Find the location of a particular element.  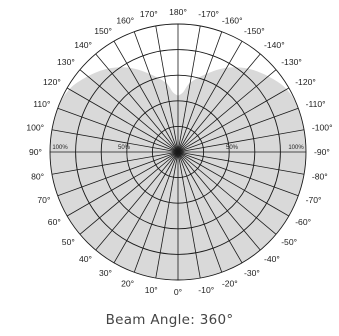

angle-label: -130° is located at coordinates (291, 62).